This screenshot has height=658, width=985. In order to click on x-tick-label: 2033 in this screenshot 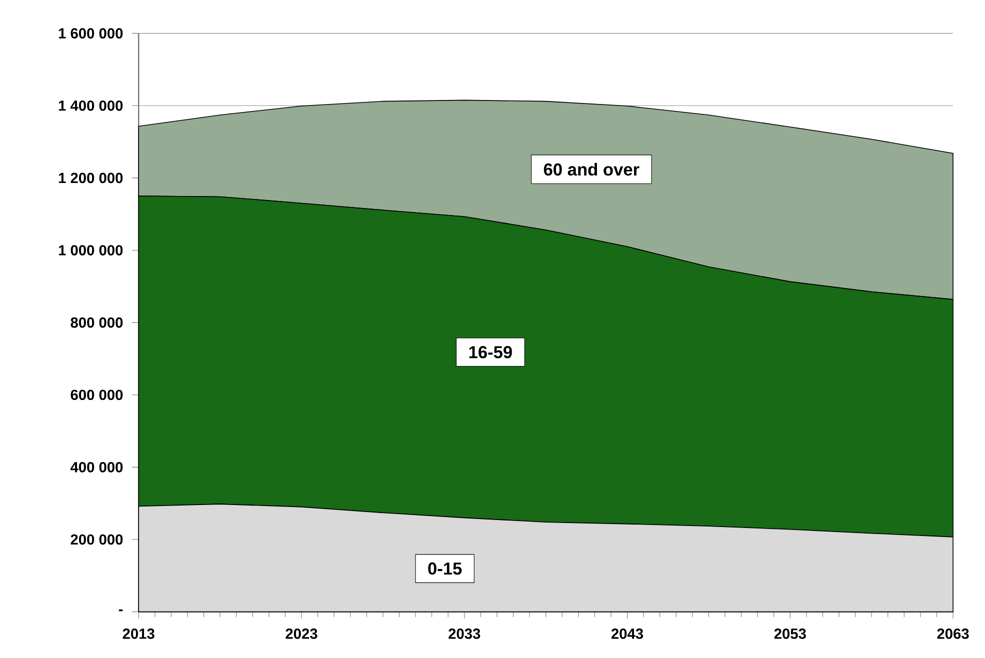, I will do `click(464, 634)`.